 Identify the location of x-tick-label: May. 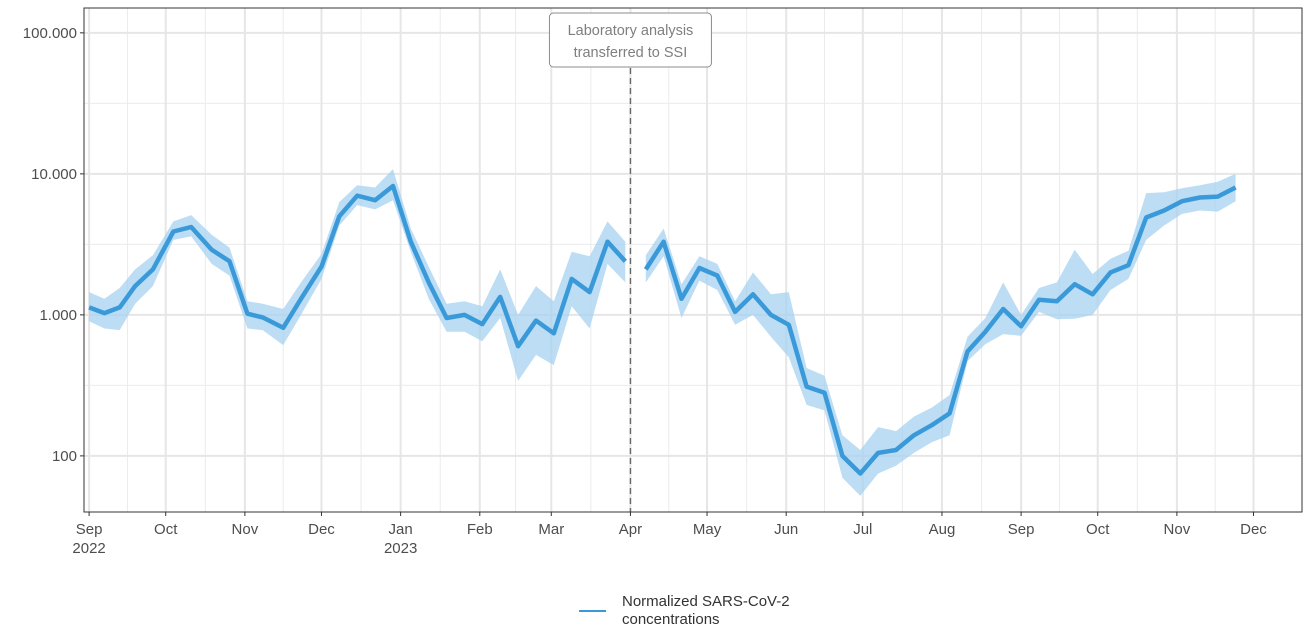
(707, 529).